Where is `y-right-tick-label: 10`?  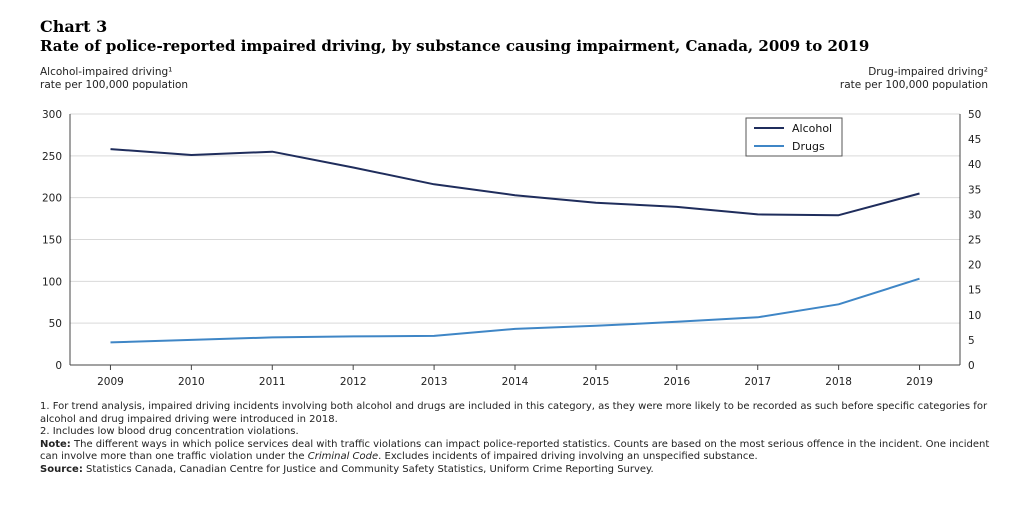
y-right-tick-label: 10 is located at coordinates (974, 316).